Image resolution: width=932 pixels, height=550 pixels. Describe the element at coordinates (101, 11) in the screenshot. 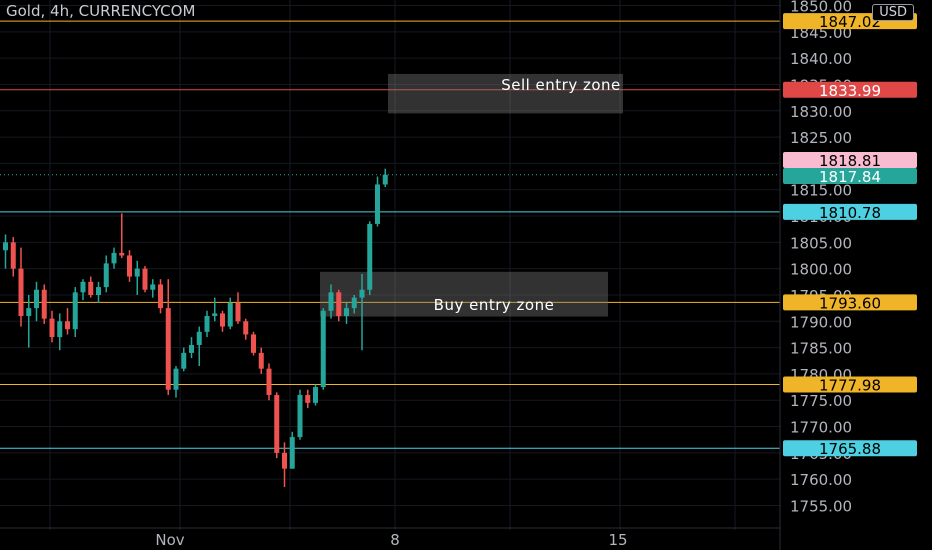

I see `chart-title: Gold, 4h, CURRENCYCOM` at that location.